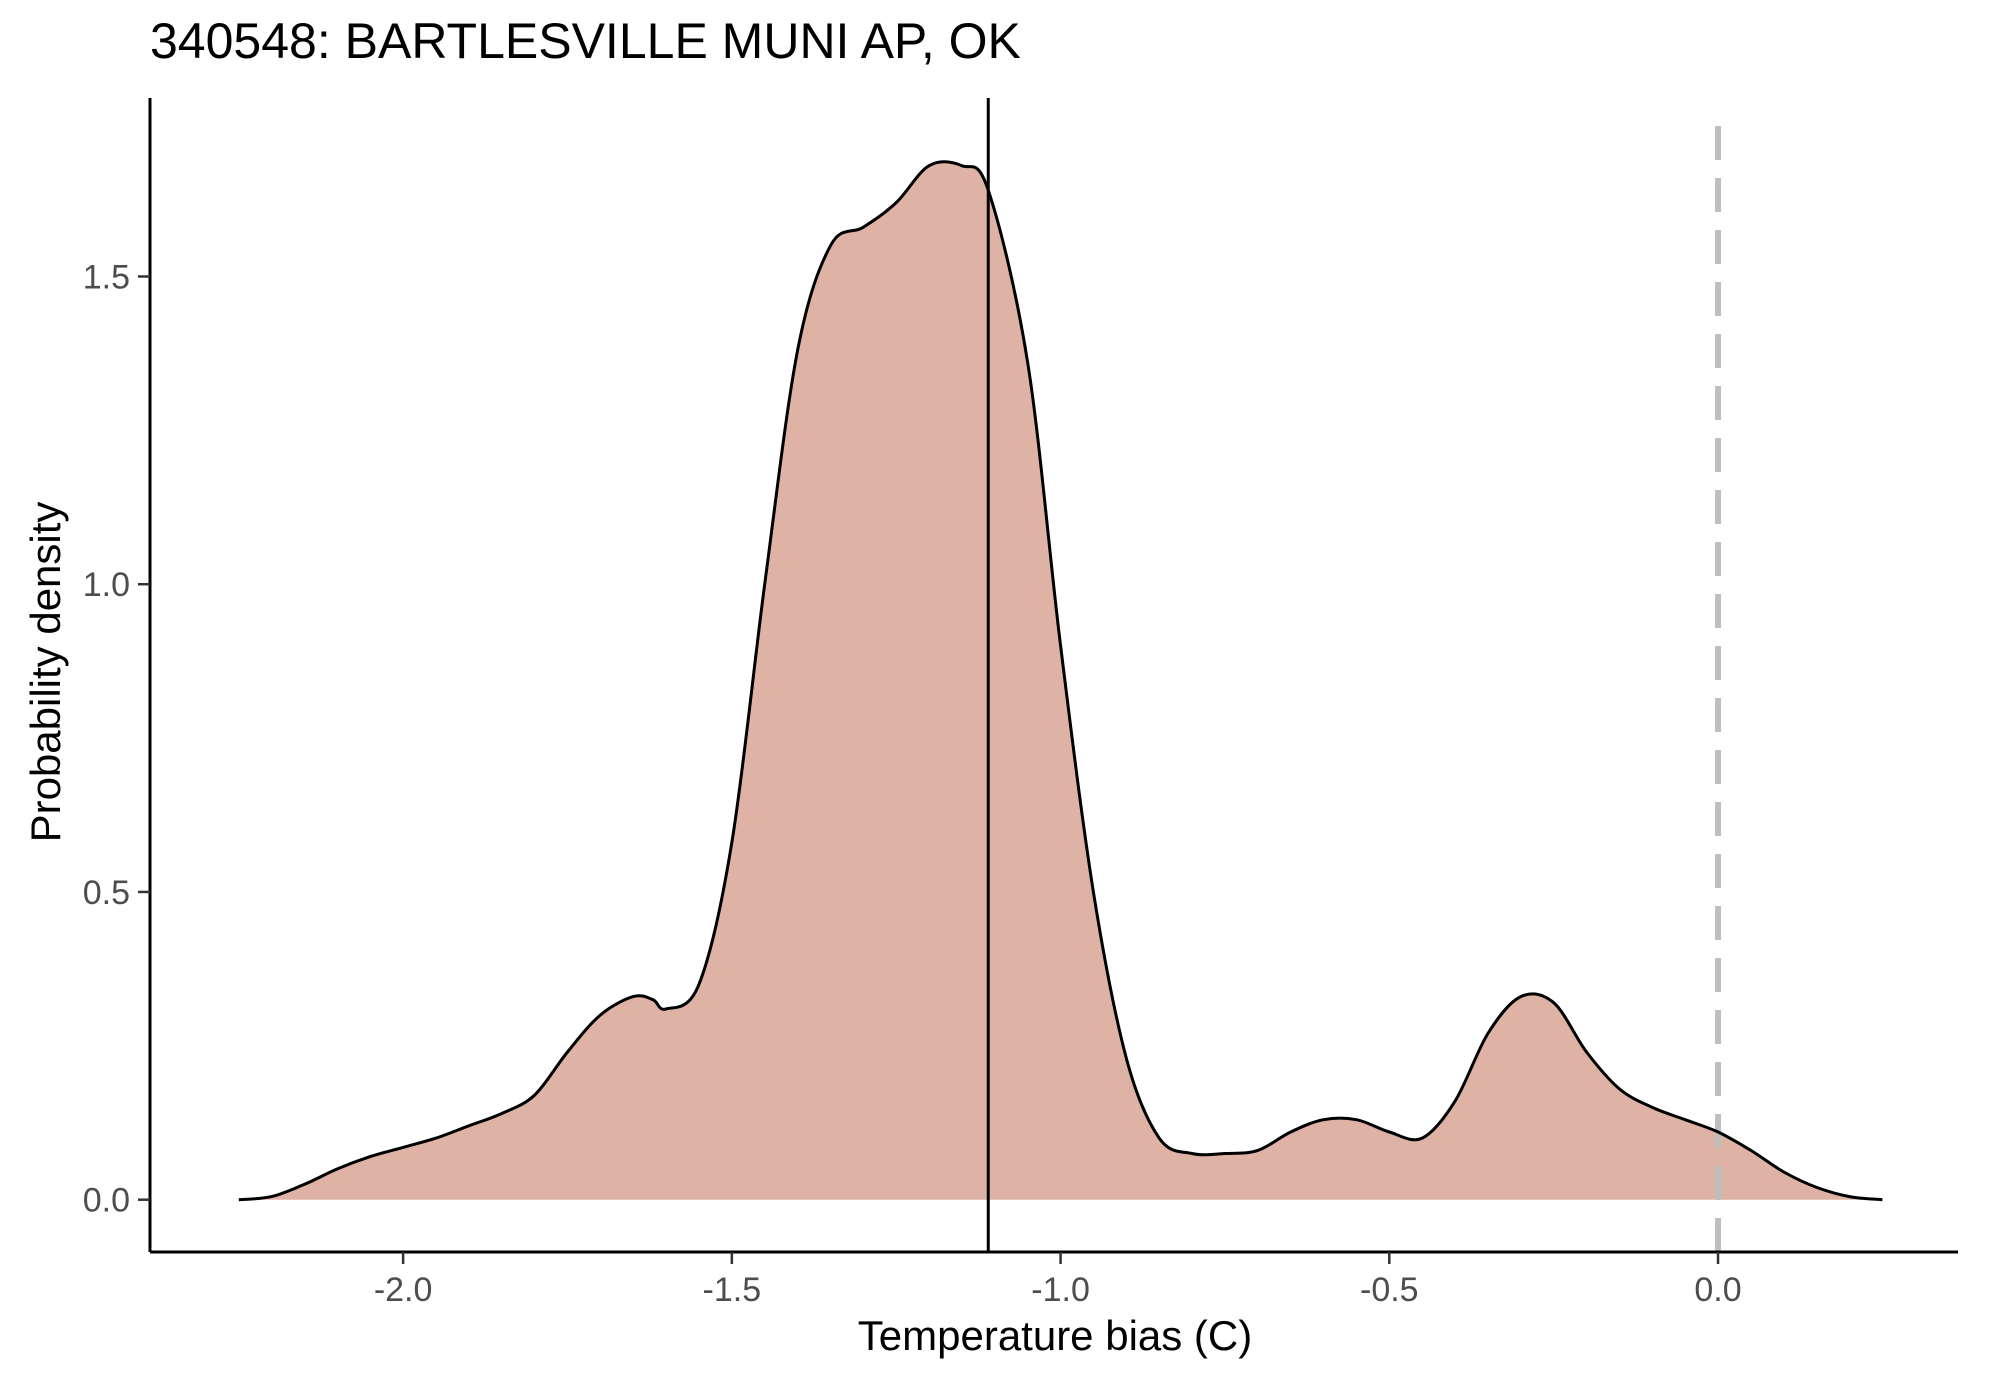  I want to click on y-tick-label: 1.5, so click(106, 277).